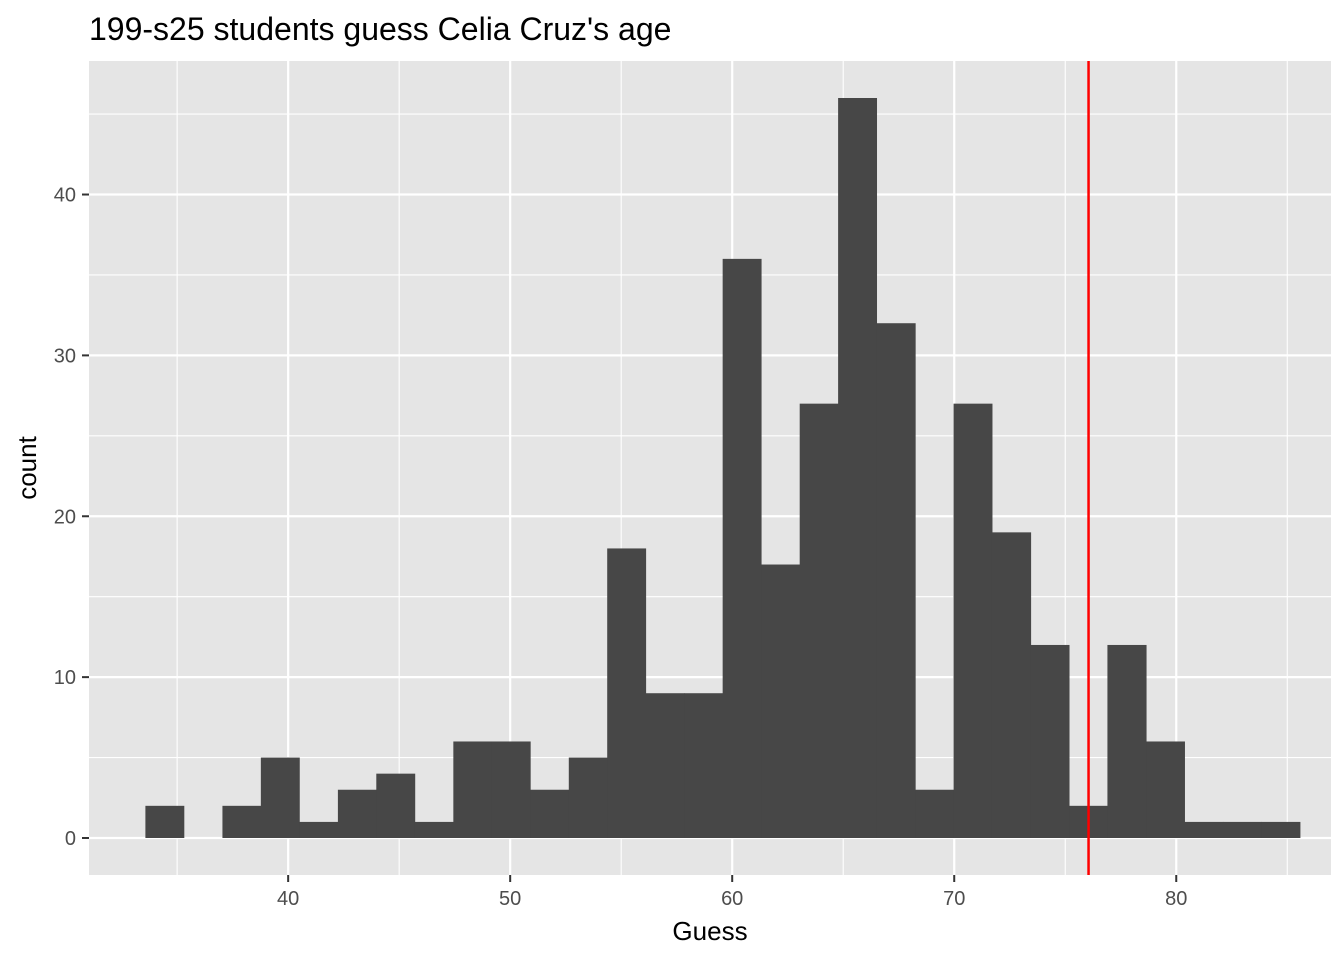 The image size is (1344, 960). What do you see at coordinates (65, 678) in the screenshot?
I see `y-tick-label: 10` at bounding box center [65, 678].